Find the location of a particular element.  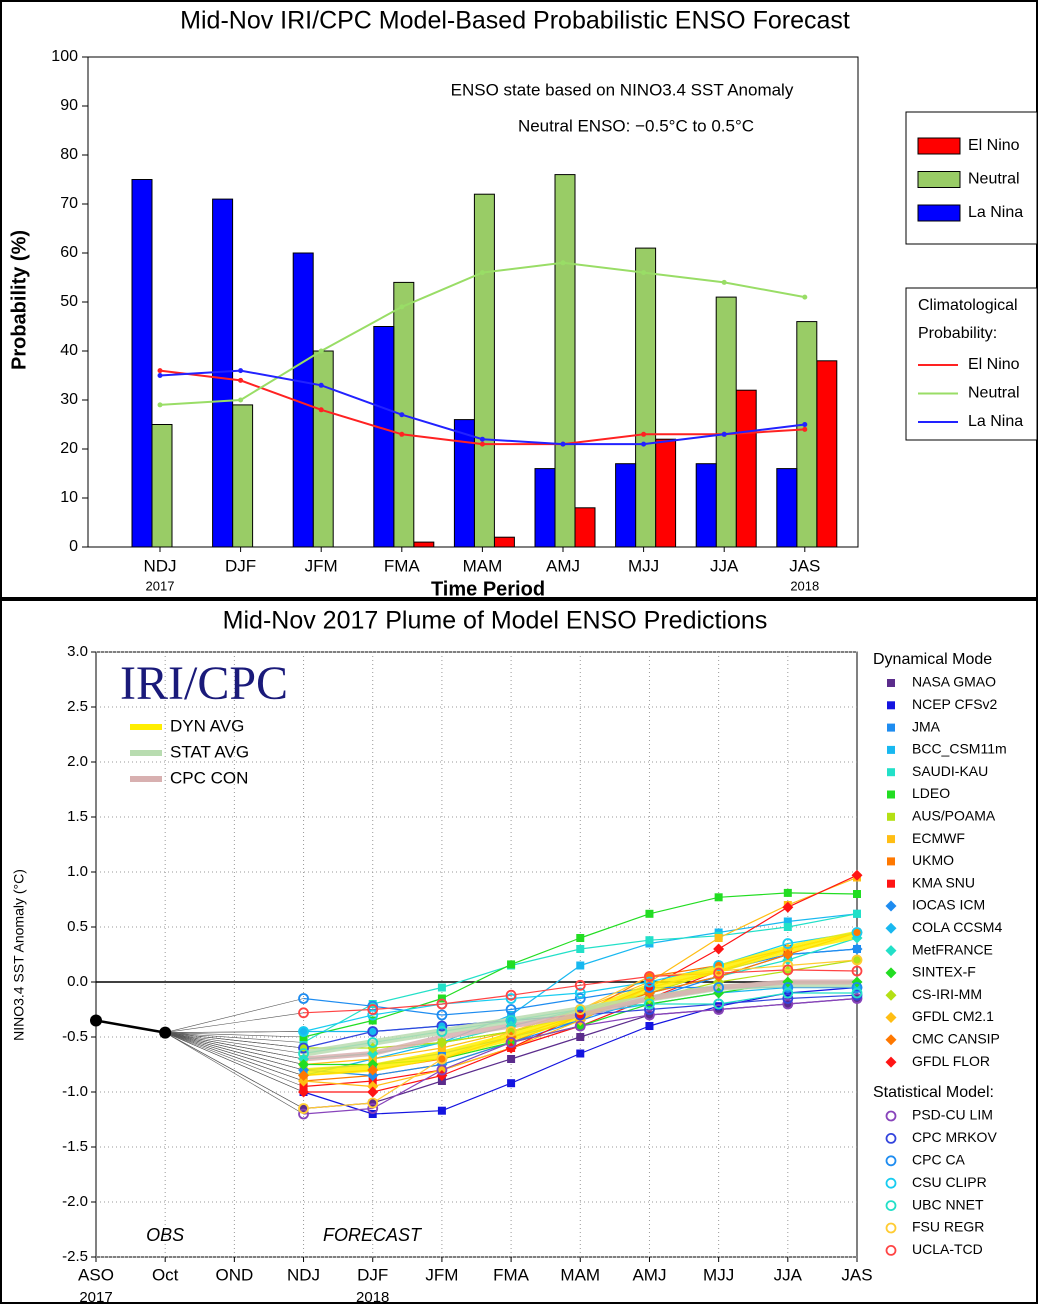

legend-label: AUS/POAMA is located at coordinates (954, 816).